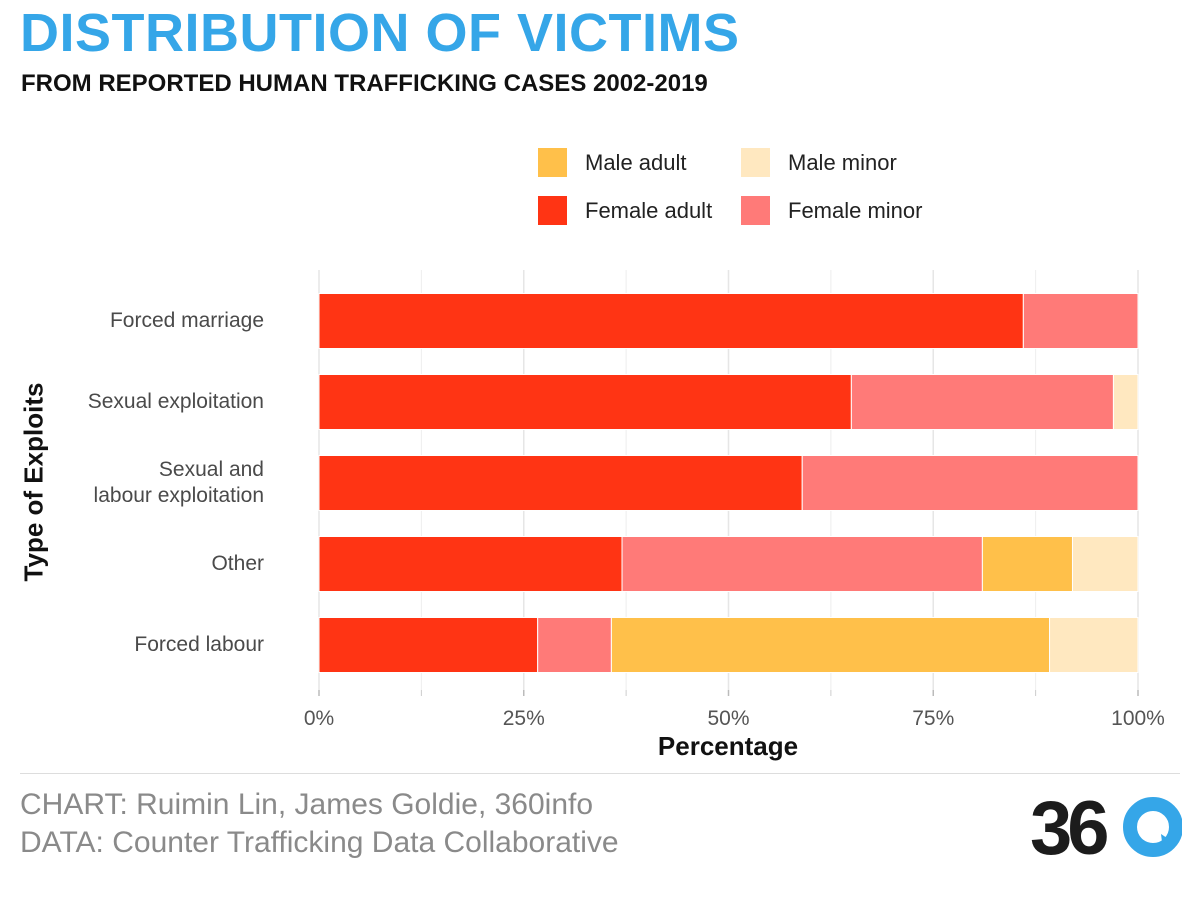  What do you see at coordinates (728, 718) in the screenshot?
I see `x-tick-label-50: 50%` at bounding box center [728, 718].